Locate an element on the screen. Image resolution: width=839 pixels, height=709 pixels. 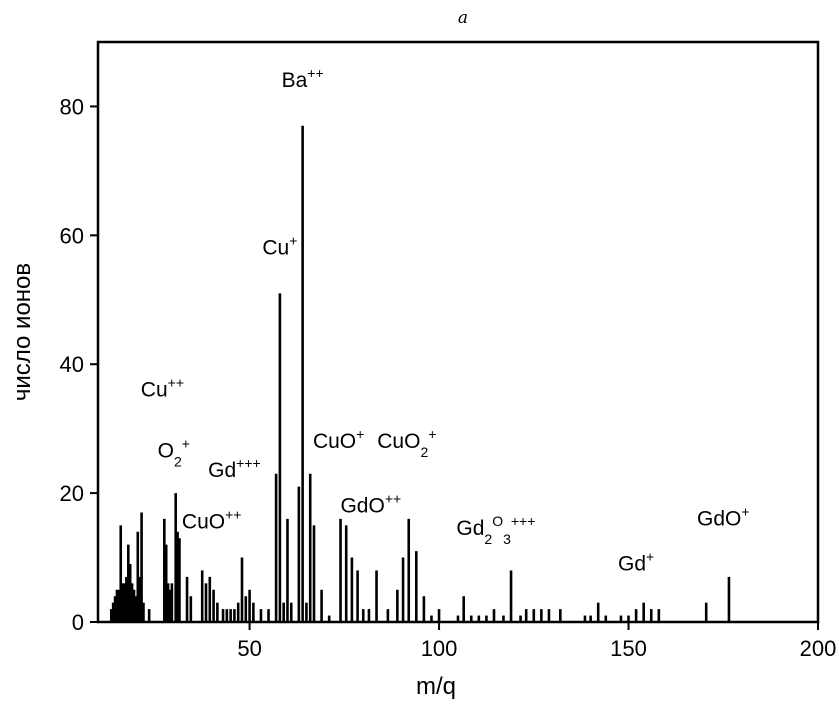
x-tick-label: 50 is located at coordinates (249, 648).